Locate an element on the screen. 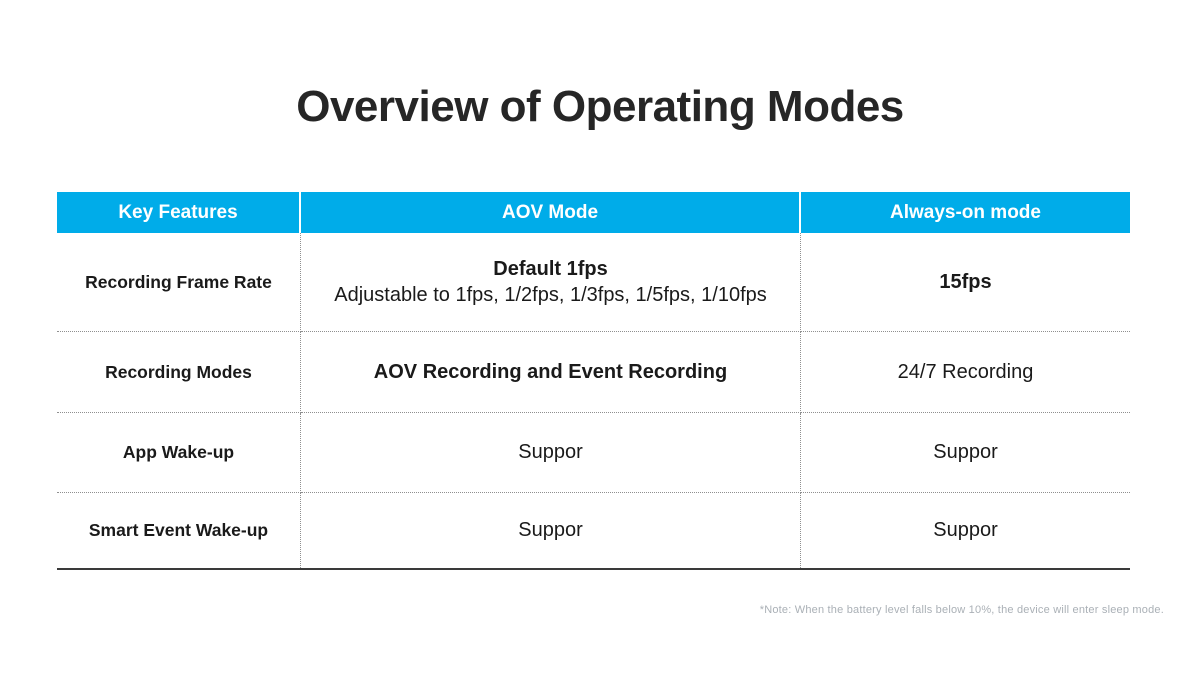 The width and height of the screenshot is (1200, 675). column-header-aov-mode: AOV Mode is located at coordinates (551, 212).